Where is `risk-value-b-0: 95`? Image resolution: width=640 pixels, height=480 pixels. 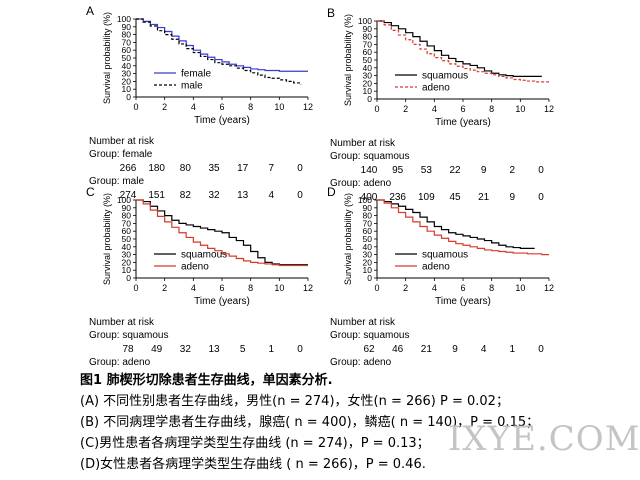 risk-value-b-0: 95 is located at coordinates (398, 170).